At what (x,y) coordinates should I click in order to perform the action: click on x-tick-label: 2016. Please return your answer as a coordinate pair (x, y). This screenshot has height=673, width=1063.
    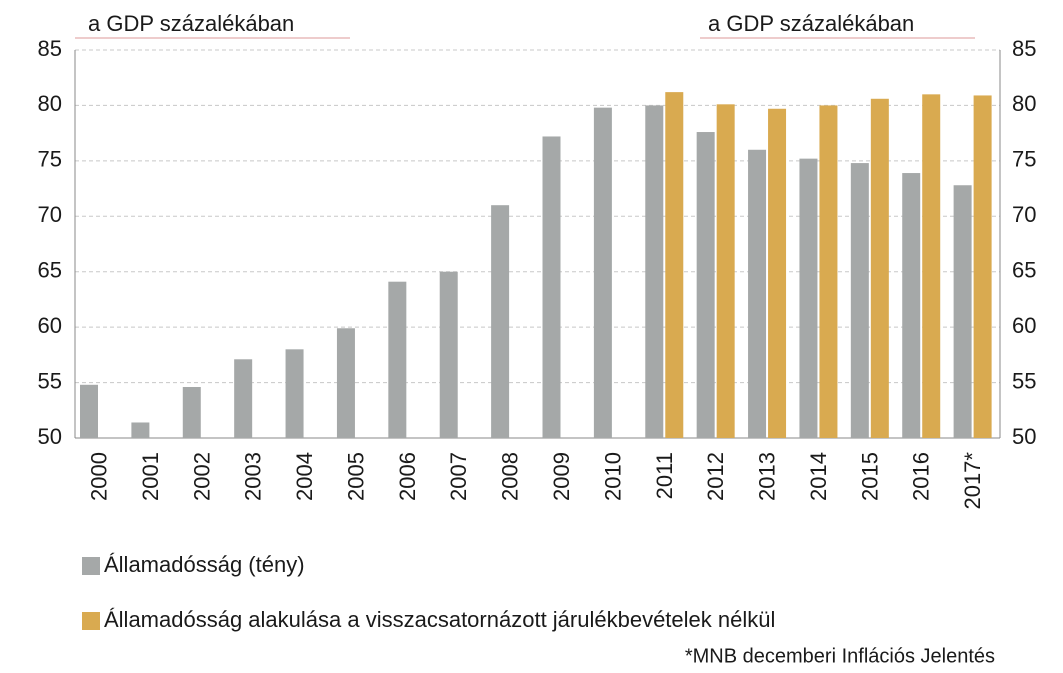
    Looking at the image, I should click on (921, 476).